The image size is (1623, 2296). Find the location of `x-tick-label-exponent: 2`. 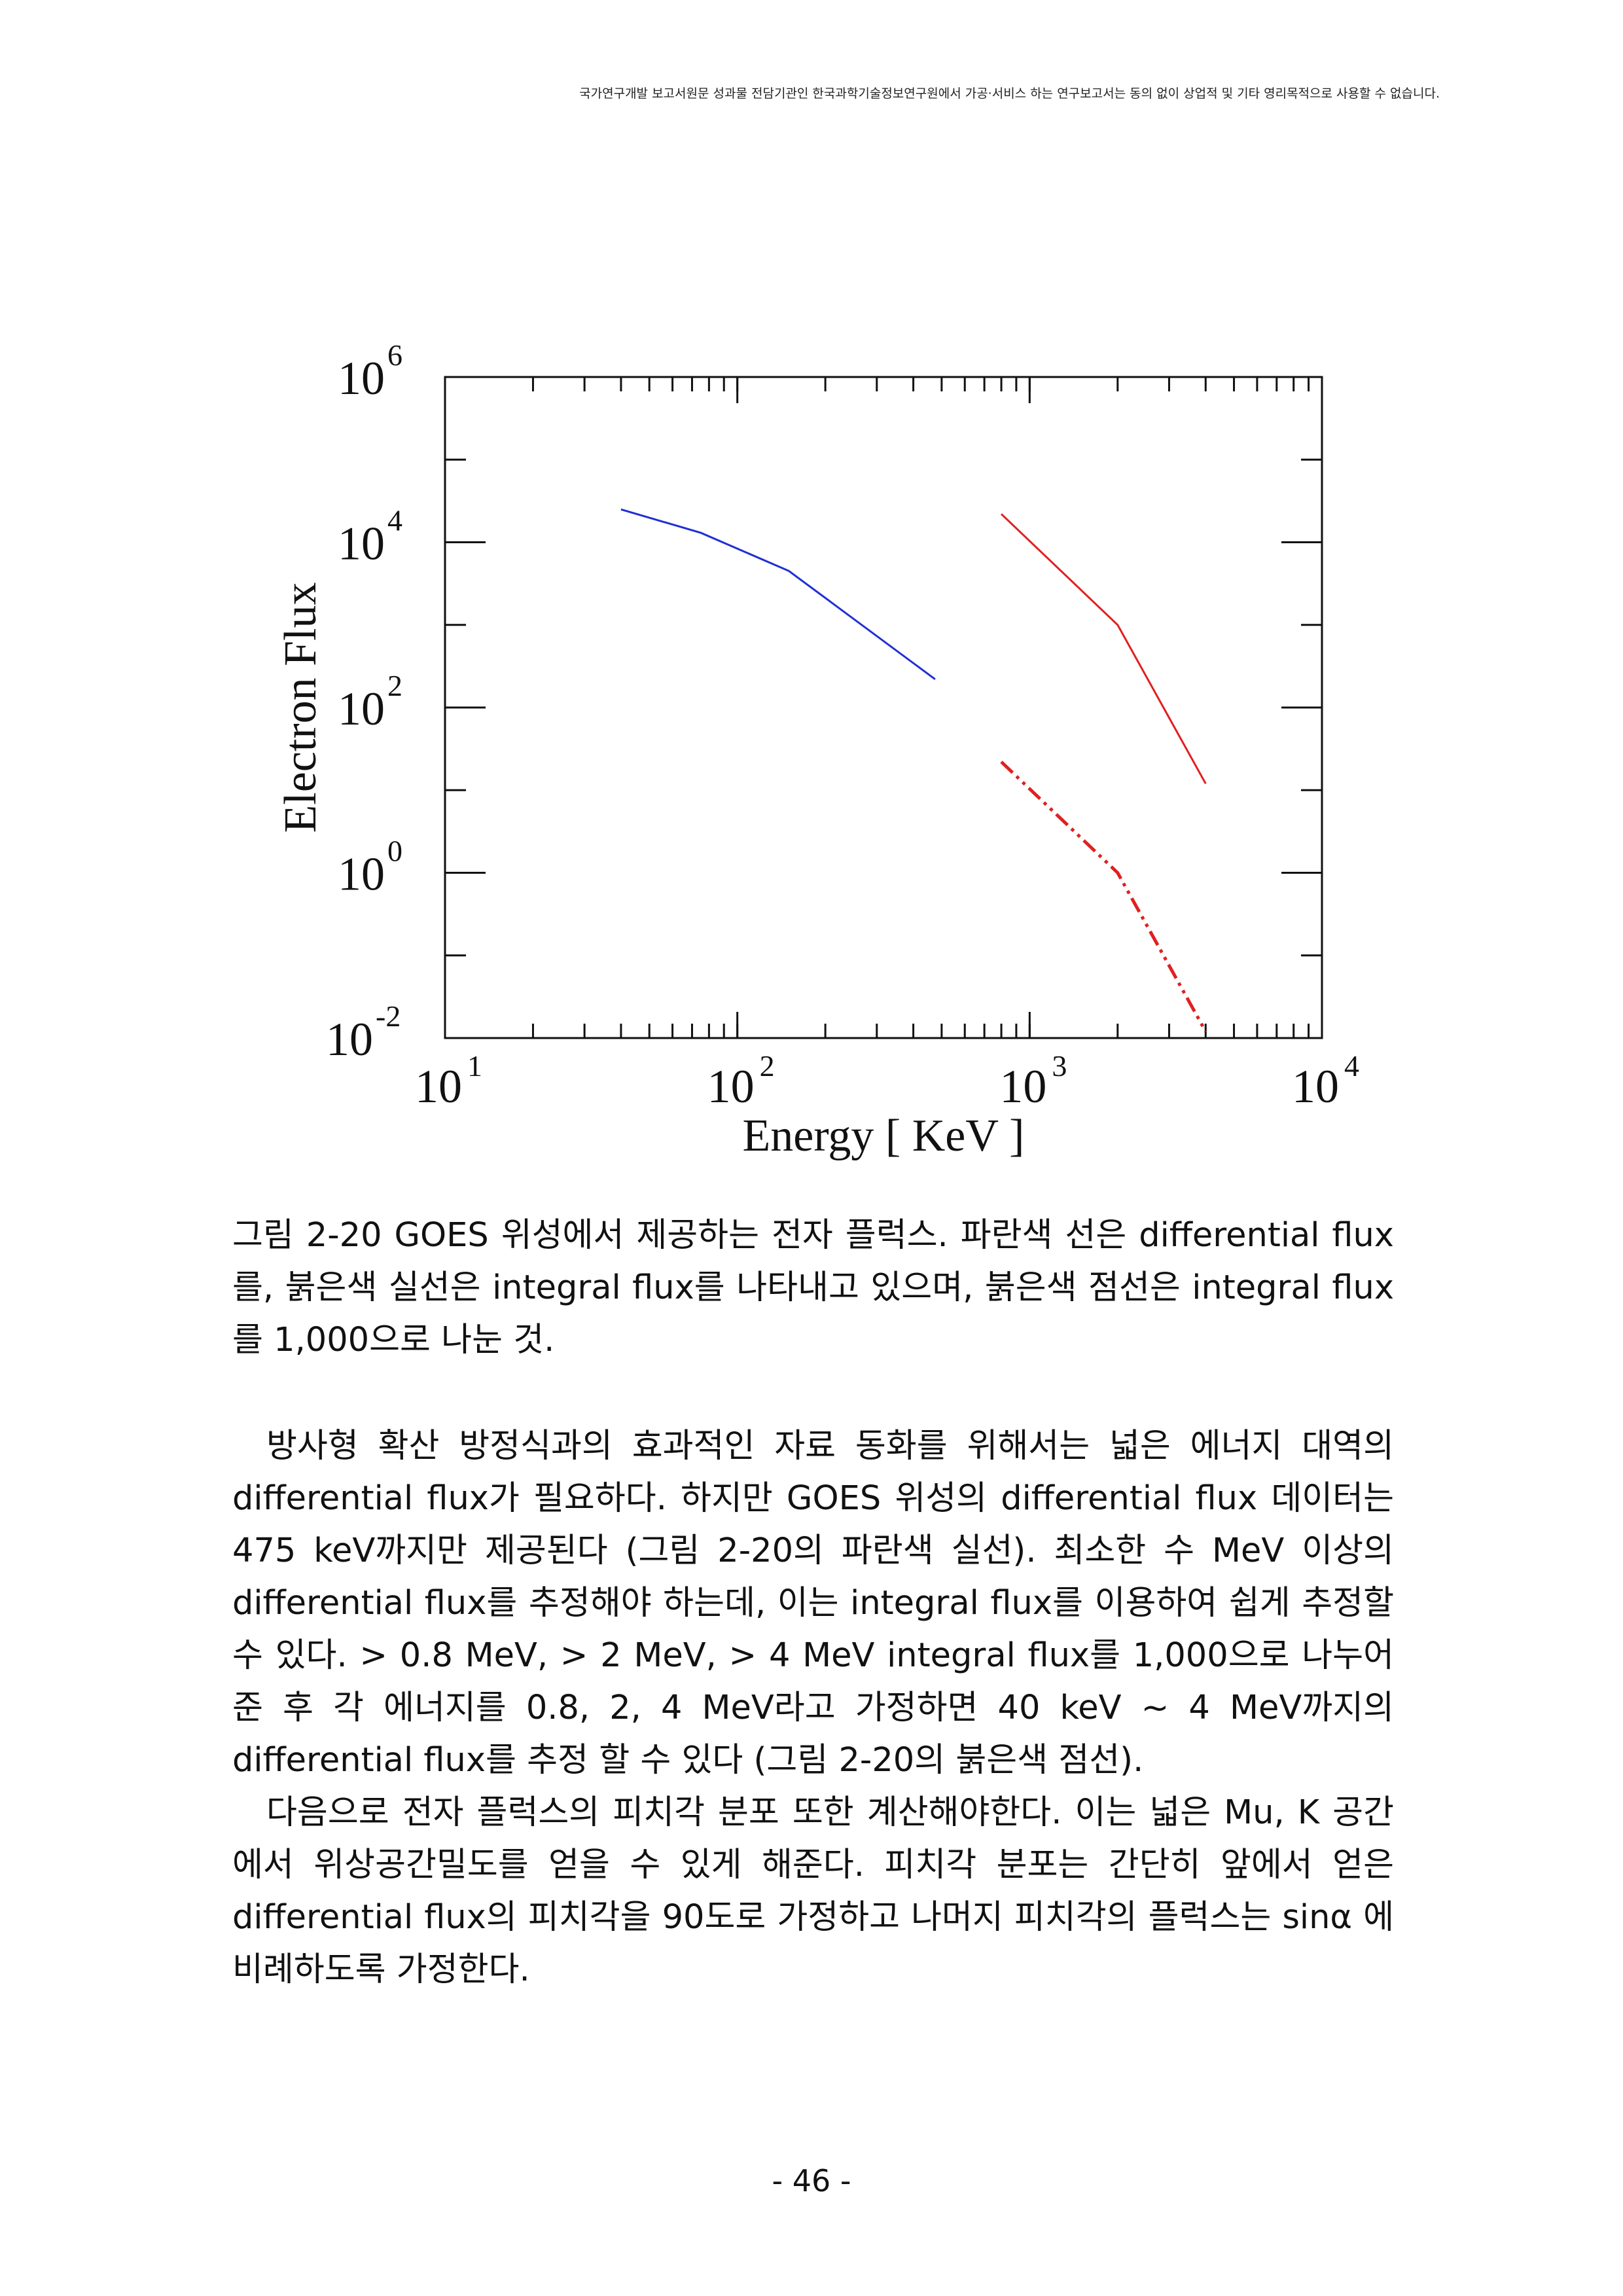

x-tick-label-exponent: 2 is located at coordinates (767, 1066).